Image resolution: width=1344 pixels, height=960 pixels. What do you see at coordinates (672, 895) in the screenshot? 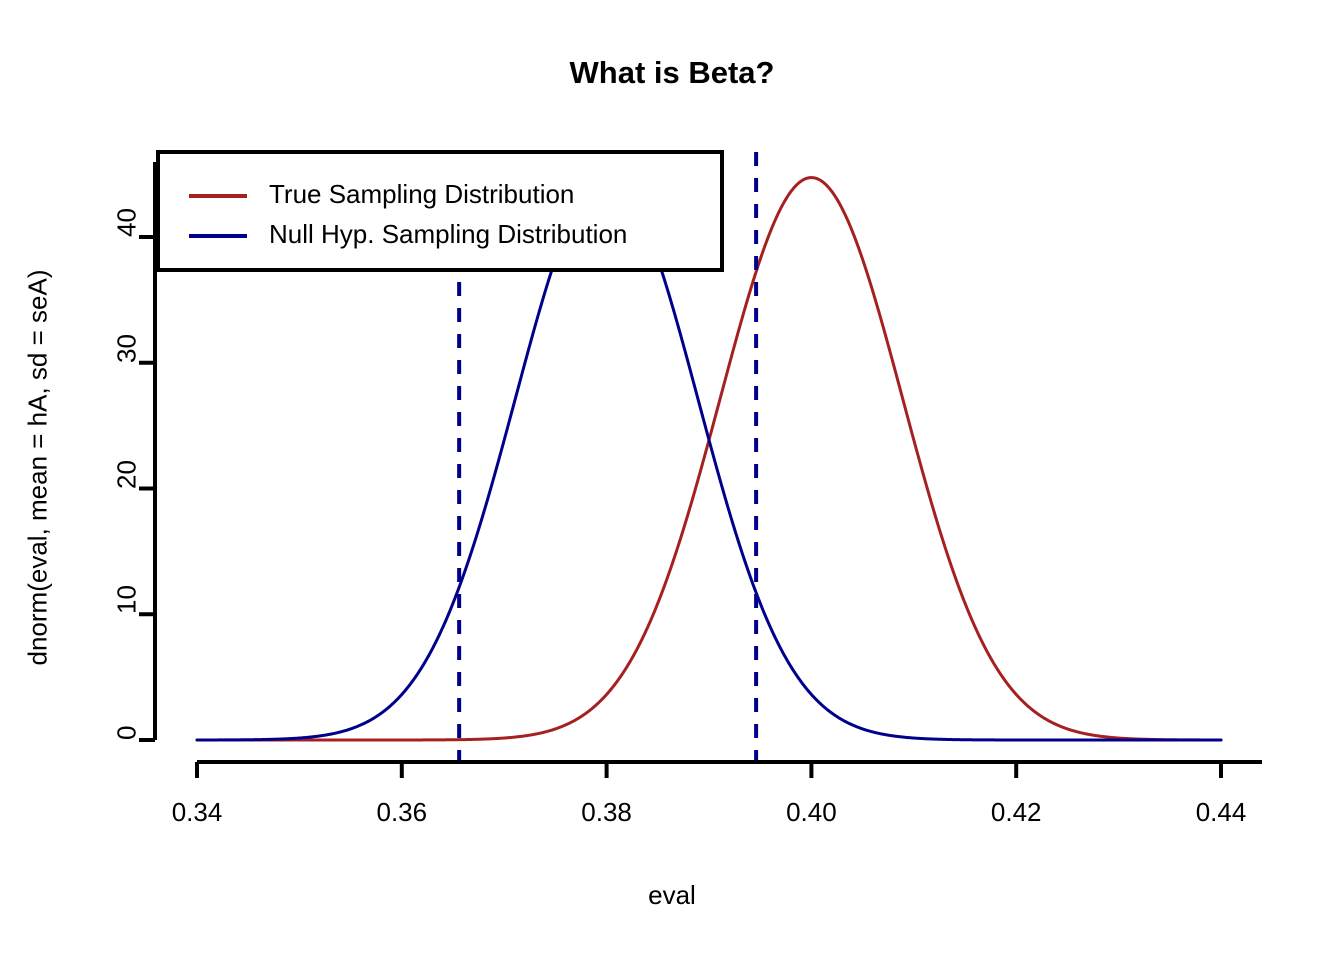
I see `x-axis-label: eval` at bounding box center [672, 895].